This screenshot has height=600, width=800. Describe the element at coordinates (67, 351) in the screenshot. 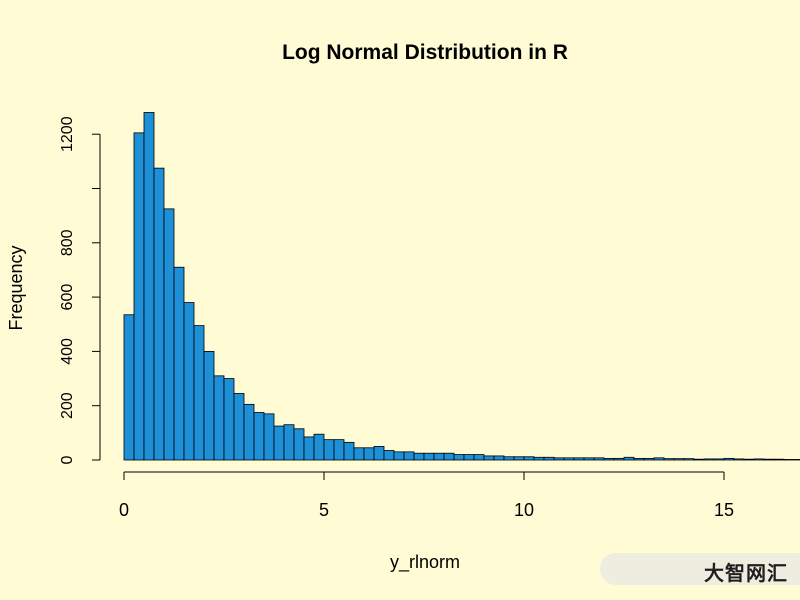

I see `y-tick-label: 400` at that location.